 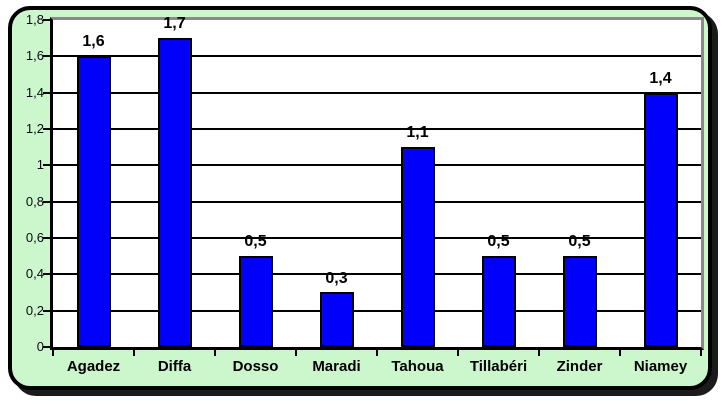 What do you see at coordinates (93, 42) in the screenshot?
I see `bar-value-label: 1,6` at bounding box center [93, 42].